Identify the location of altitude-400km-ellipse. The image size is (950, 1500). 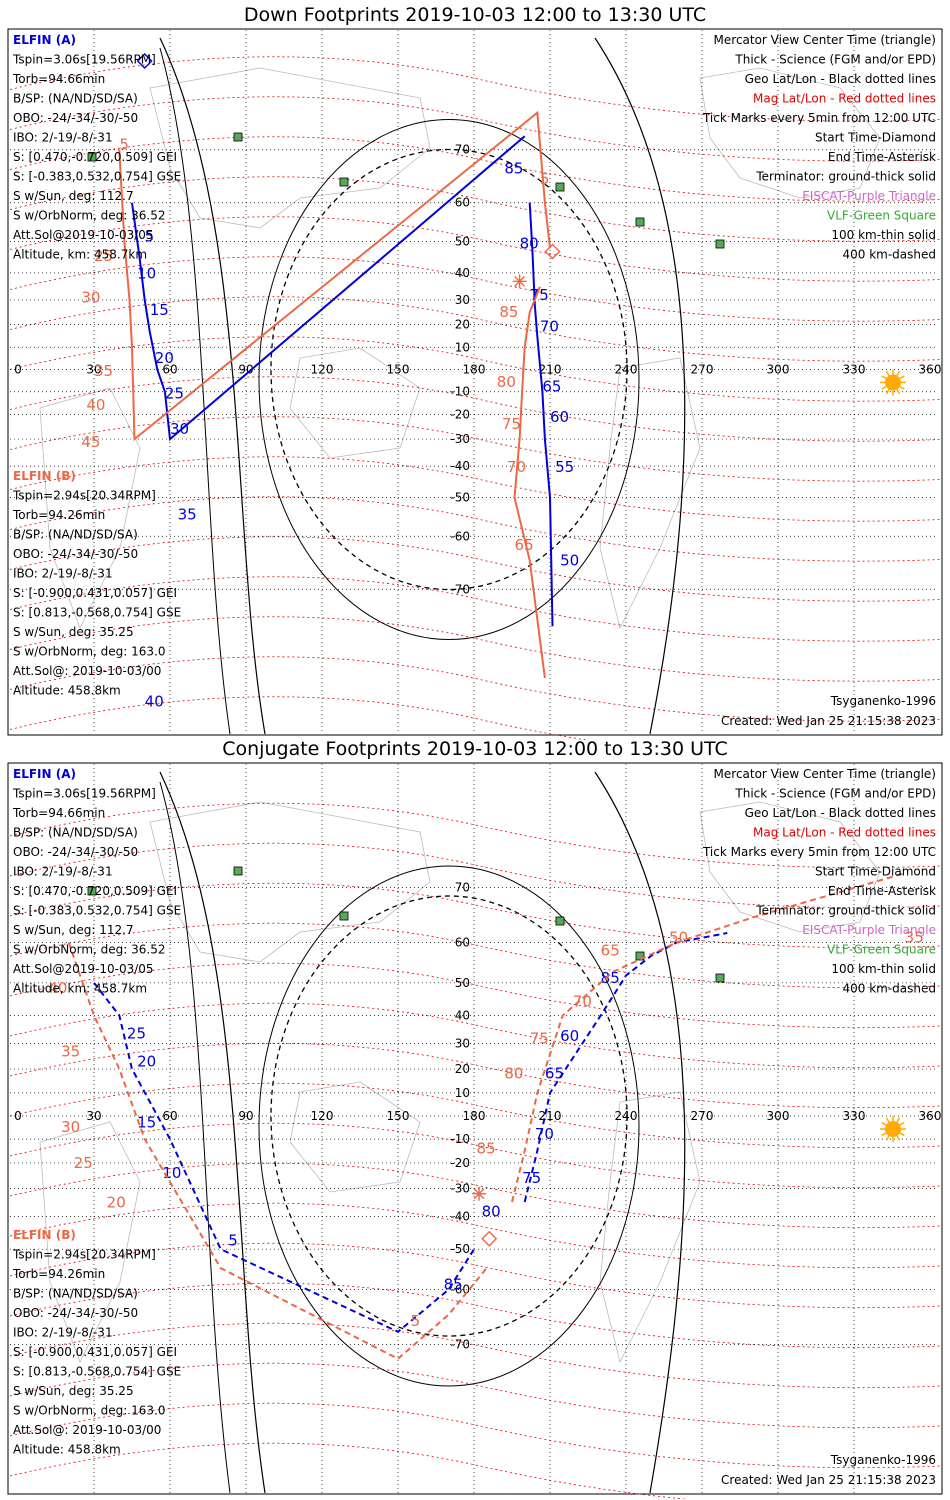
(449, 1116).